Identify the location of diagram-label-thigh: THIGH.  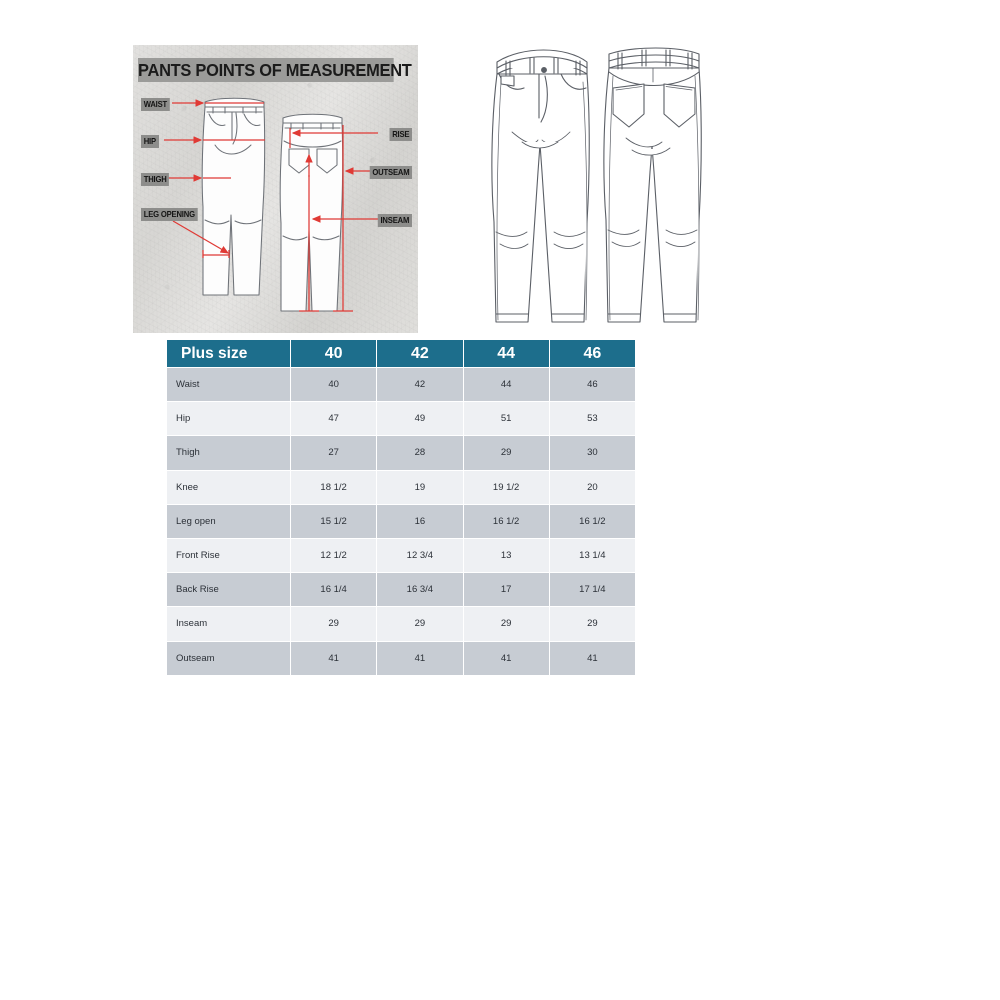
(155, 179).